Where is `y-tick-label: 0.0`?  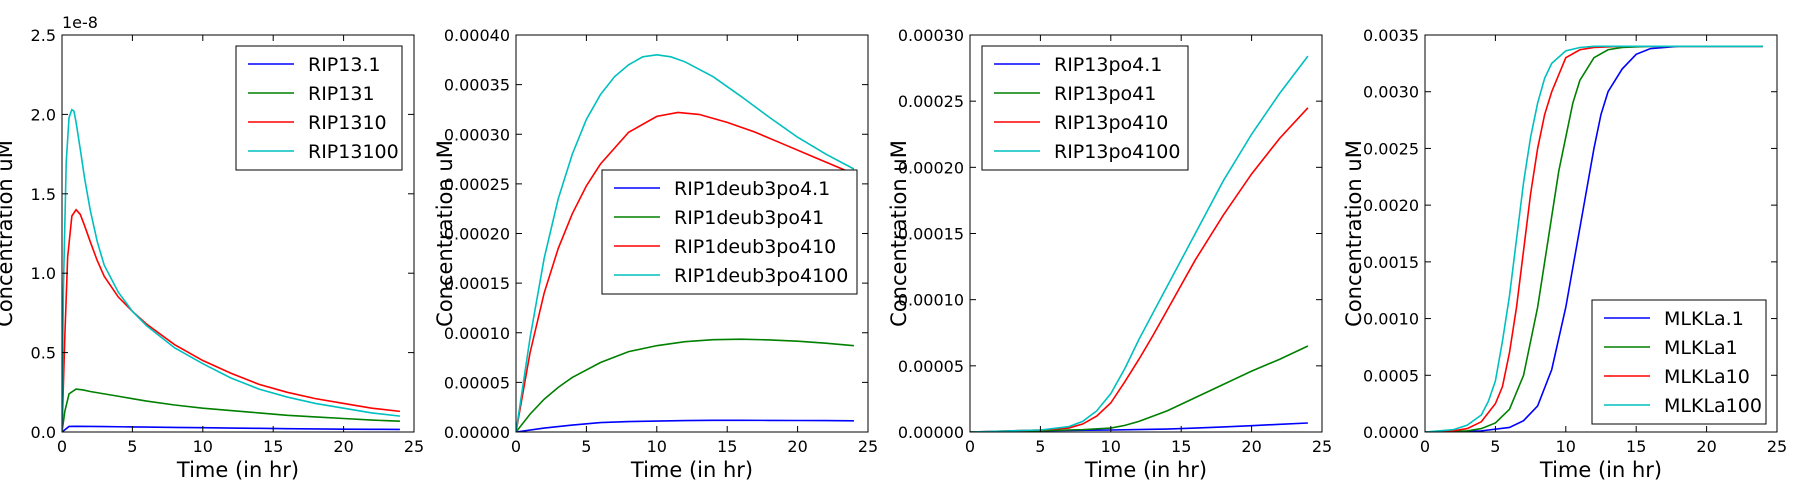
y-tick-label: 0.0 is located at coordinates (43, 432).